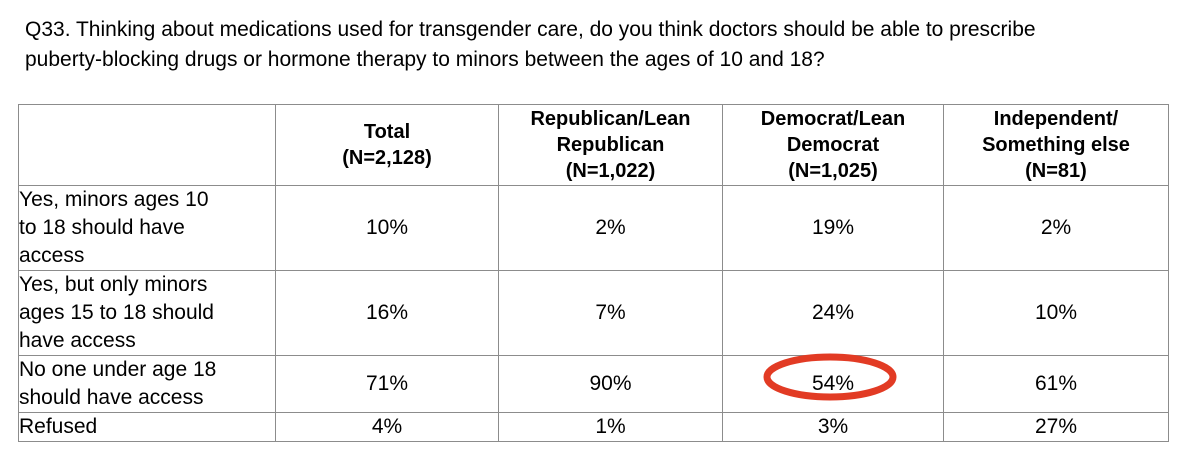 The image size is (1200, 474). I want to click on row-label-line: have access, so click(77, 340).